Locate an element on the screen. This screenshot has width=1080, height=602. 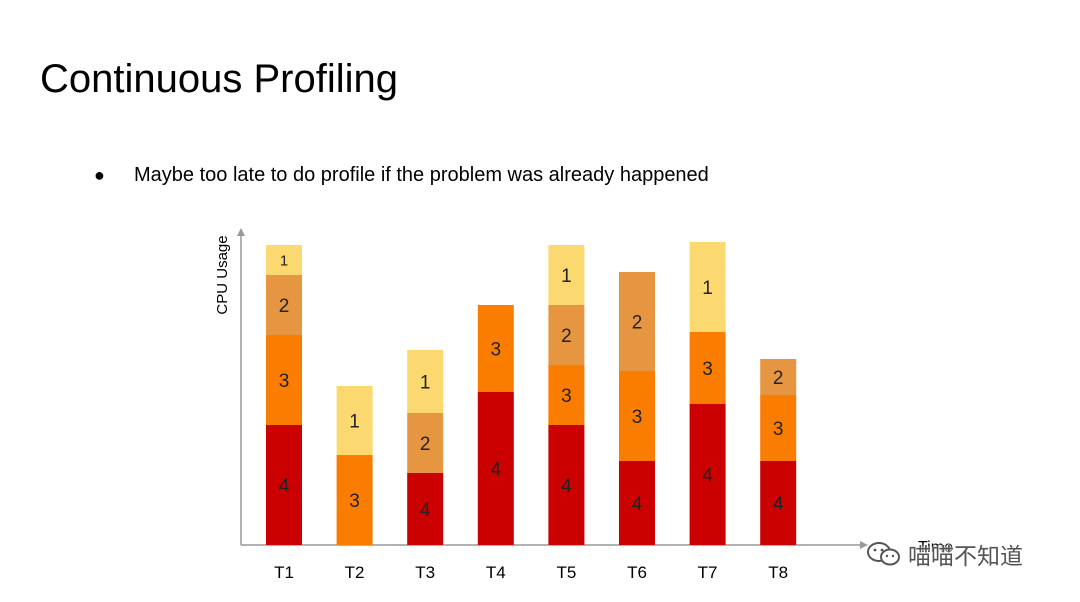
x-tick-label: T5 is located at coordinates (566, 572).